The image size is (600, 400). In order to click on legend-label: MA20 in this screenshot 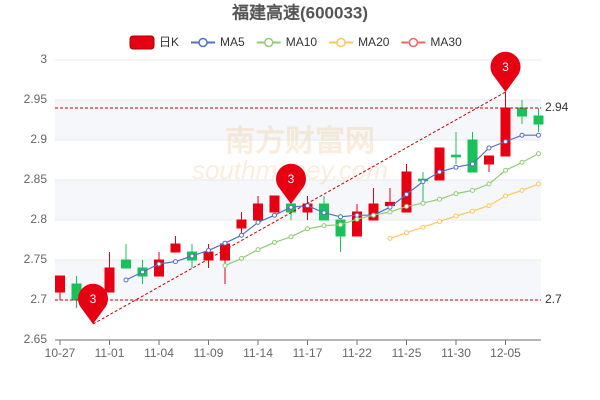, I will do `click(374, 42)`.